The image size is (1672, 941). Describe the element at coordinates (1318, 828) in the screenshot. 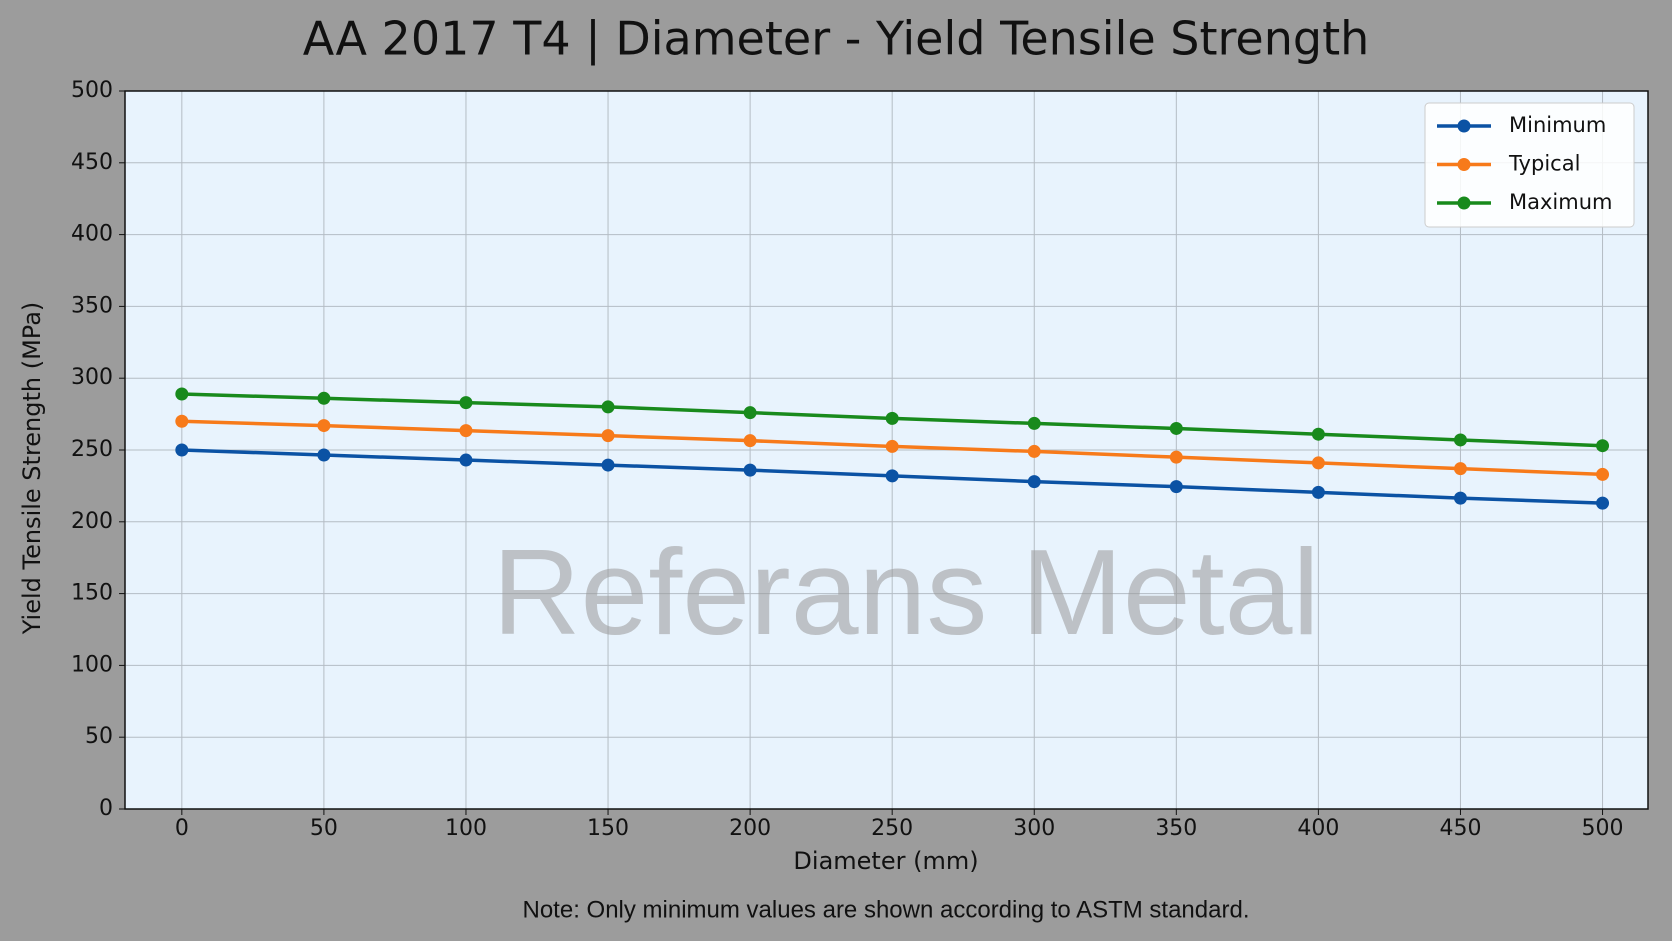

I see `x-tick-label: 400` at that location.